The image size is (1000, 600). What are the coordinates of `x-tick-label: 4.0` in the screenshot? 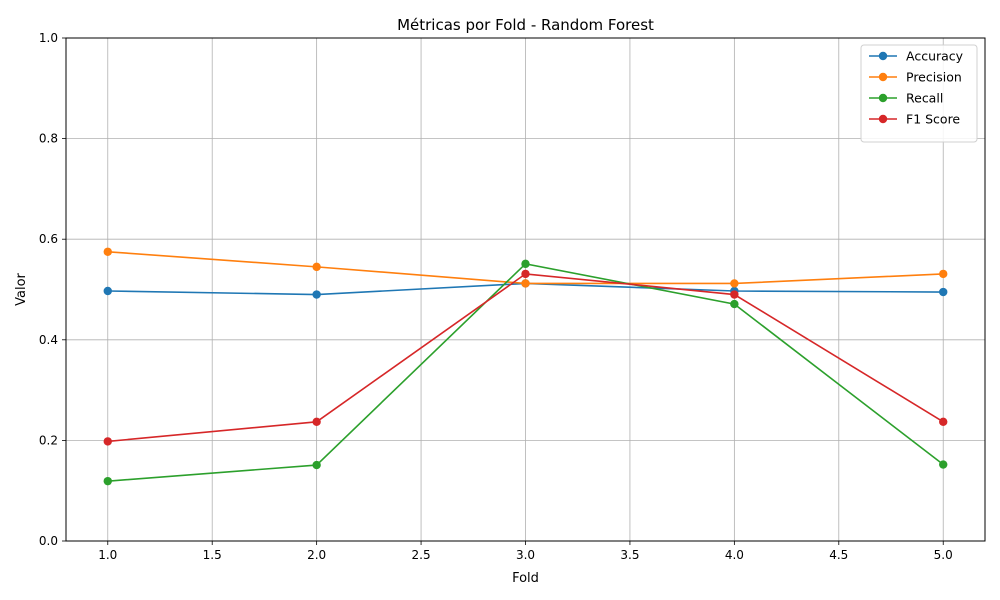 It's located at (734, 555).